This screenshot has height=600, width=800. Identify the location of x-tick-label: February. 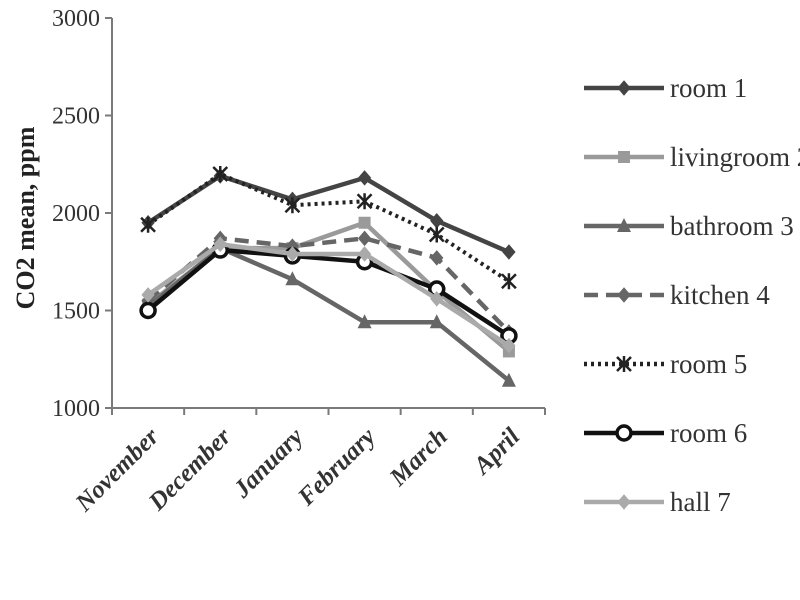
(336, 467).